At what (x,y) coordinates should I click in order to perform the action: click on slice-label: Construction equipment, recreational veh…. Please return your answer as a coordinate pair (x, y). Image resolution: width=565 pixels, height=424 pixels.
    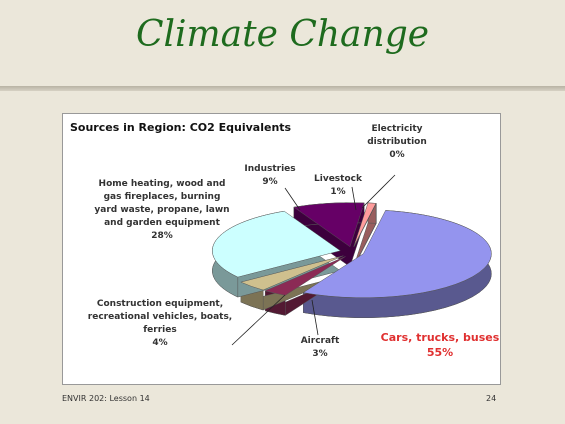
    Looking at the image, I should click on (160, 324).